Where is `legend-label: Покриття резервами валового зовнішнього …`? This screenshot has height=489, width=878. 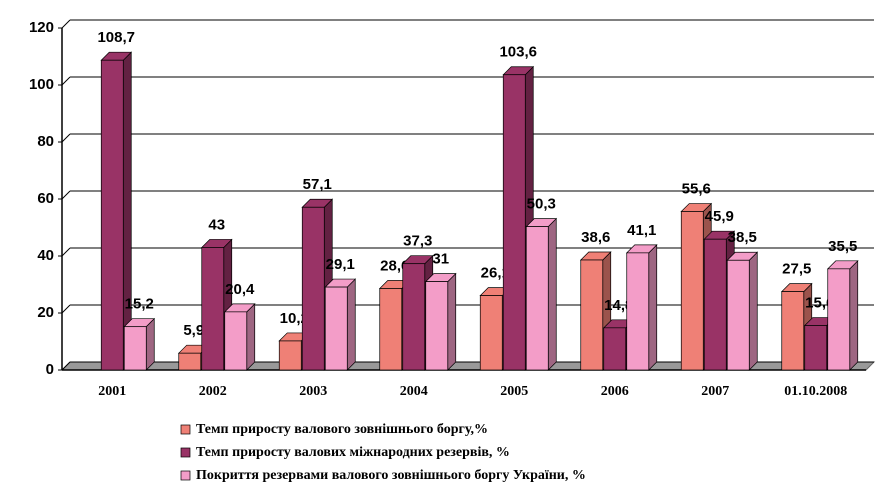
legend-label: Покриття резервами валового зовнішнього … is located at coordinates (391, 475).